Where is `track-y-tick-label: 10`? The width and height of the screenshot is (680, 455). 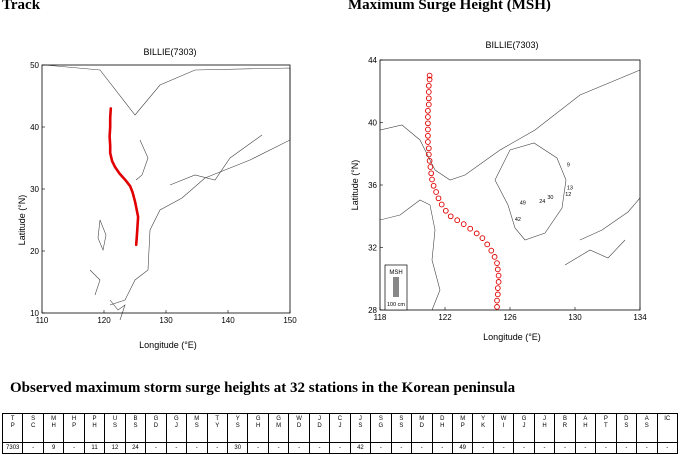 track-y-tick-label: 10 is located at coordinates (34, 313).